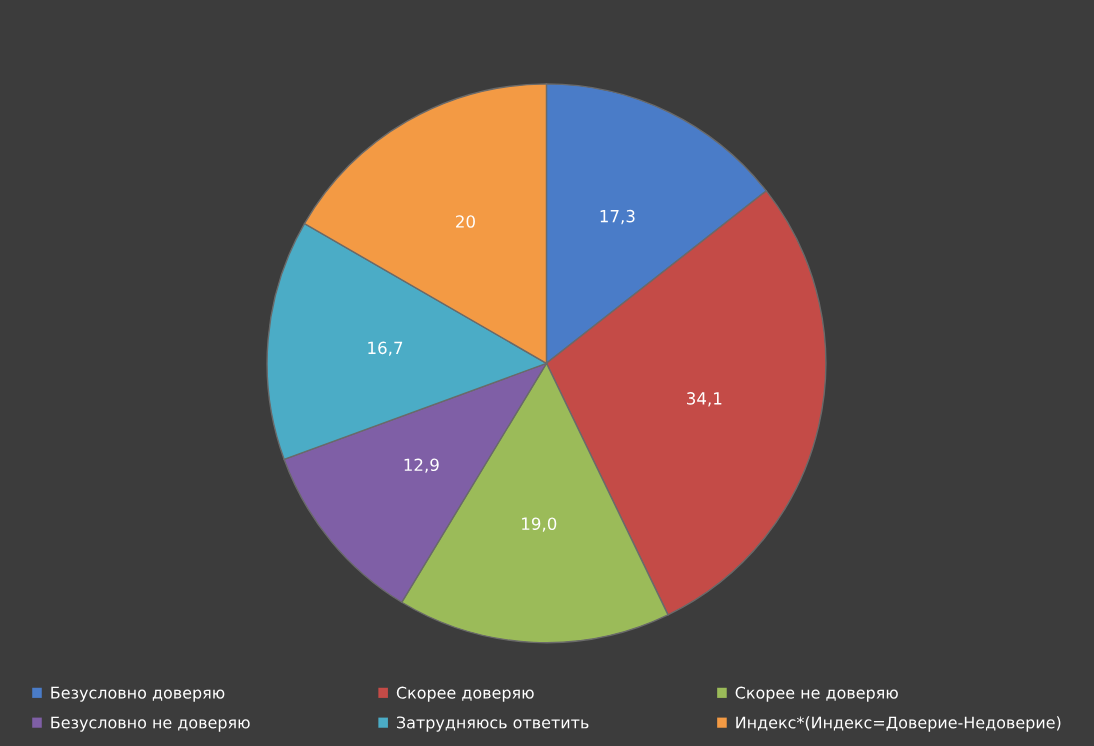 This screenshot has width=1094, height=746. I want to click on data-label: 16,7, so click(385, 348).